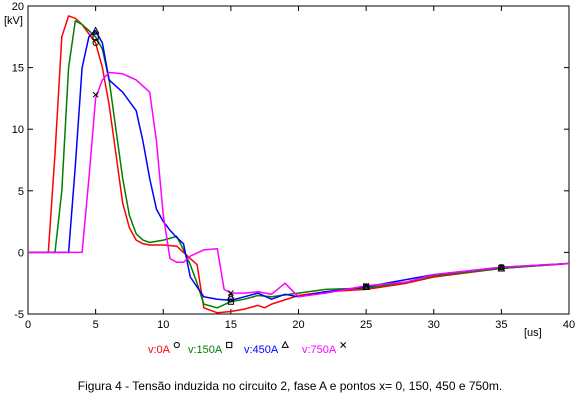  Describe the element at coordinates (319, 350) in the screenshot. I see `legend-entry-4: v:750A` at that location.